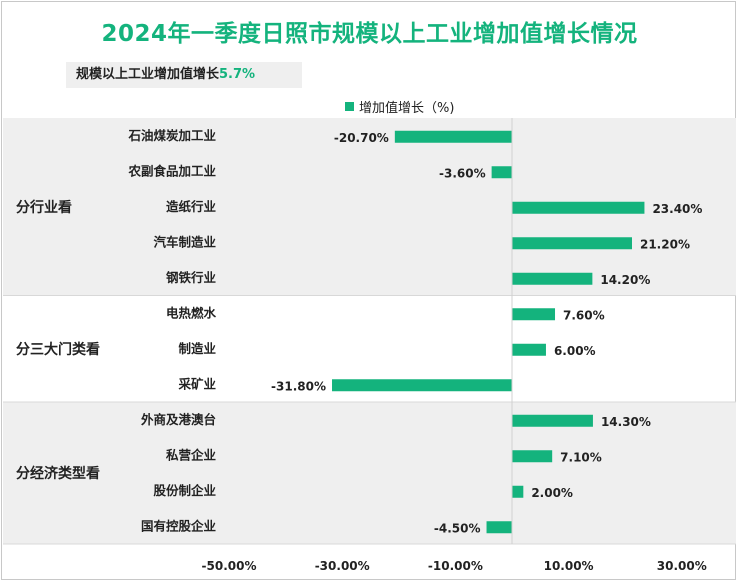  What do you see at coordinates (369, 34) in the screenshot?
I see `chart-title: 2024年一季度日照市规模以上工业增加值增长情况` at bounding box center [369, 34].